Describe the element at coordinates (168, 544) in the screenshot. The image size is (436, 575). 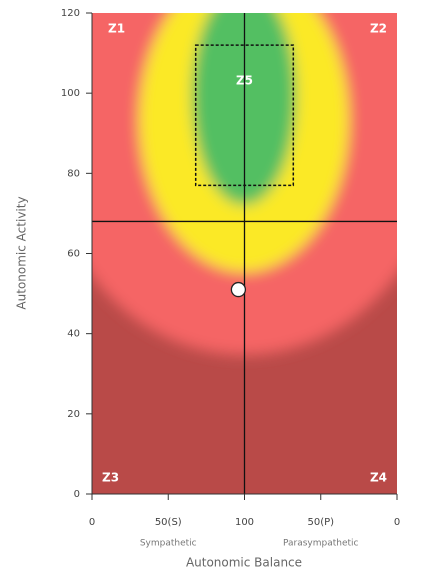
I see `x-sublabel: Sympathetic` at that location.